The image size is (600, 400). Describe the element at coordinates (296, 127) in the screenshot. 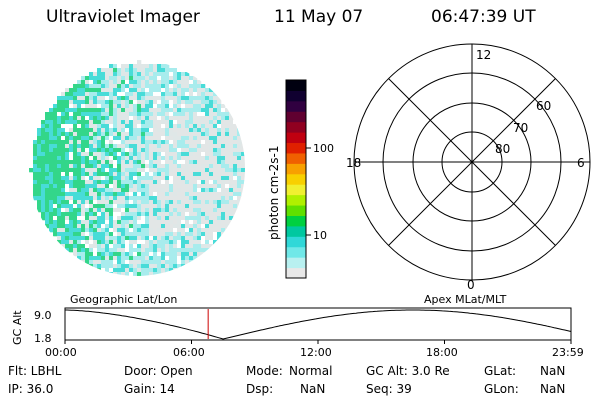

I see `colorbar-segment` at that location.